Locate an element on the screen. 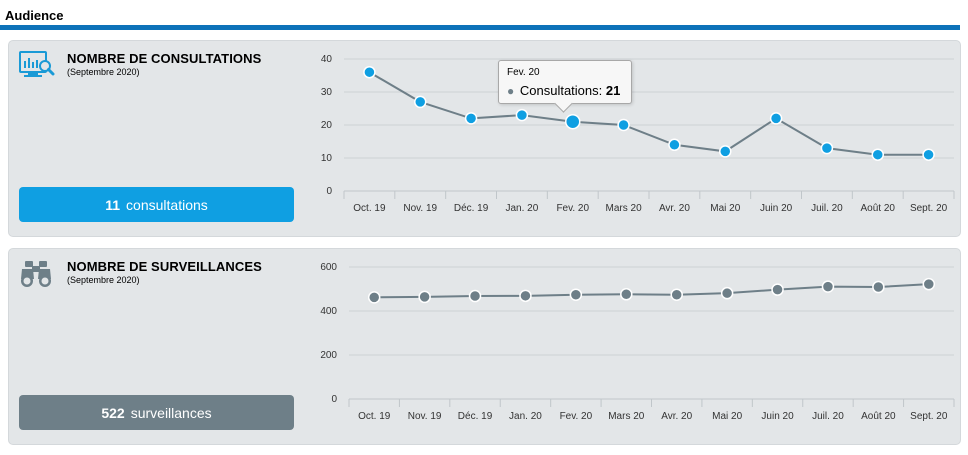 The width and height of the screenshot is (968, 455). y-tick-label: 10 is located at coordinates (327, 158).